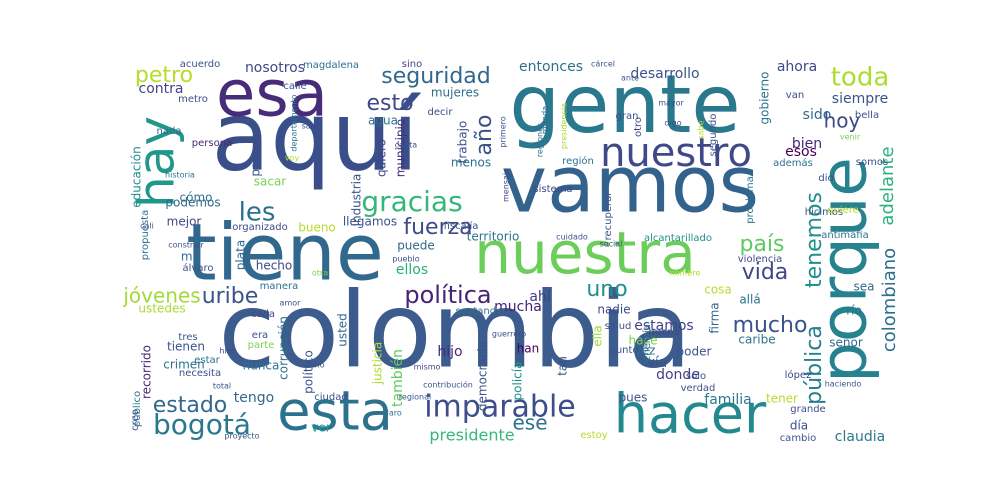 This screenshot has width=1000, height=500. I want to click on cloud-word: departamento, so click(294, 122).